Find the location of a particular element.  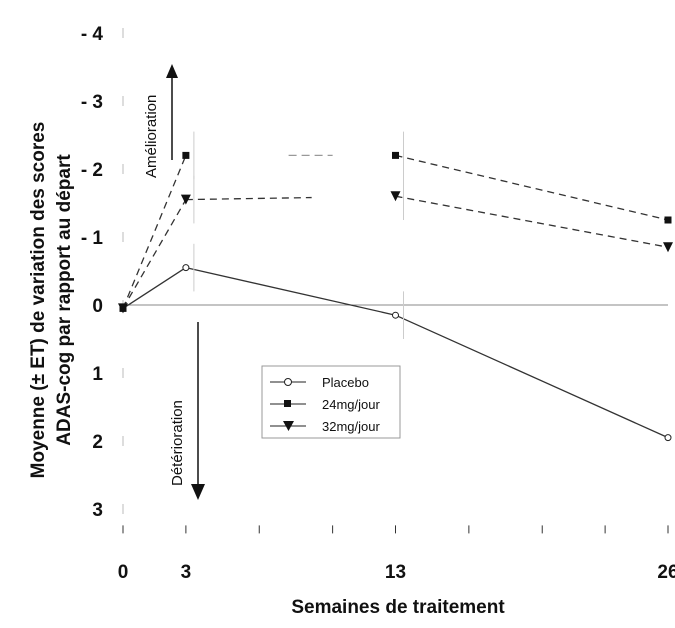

legend-label-24mg: 24mg/jour is located at coordinates (351, 404).